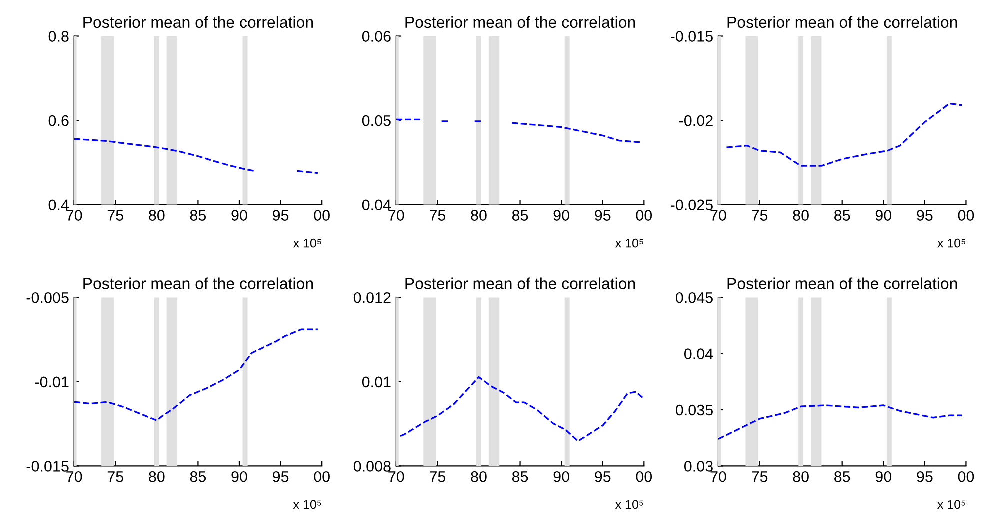 The width and height of the screenshot is (991, 518). What do you see at coordinates (372, 298) in the screenshot?
I see `y-tick-label: 0.012` at bounding box center [372, 298].